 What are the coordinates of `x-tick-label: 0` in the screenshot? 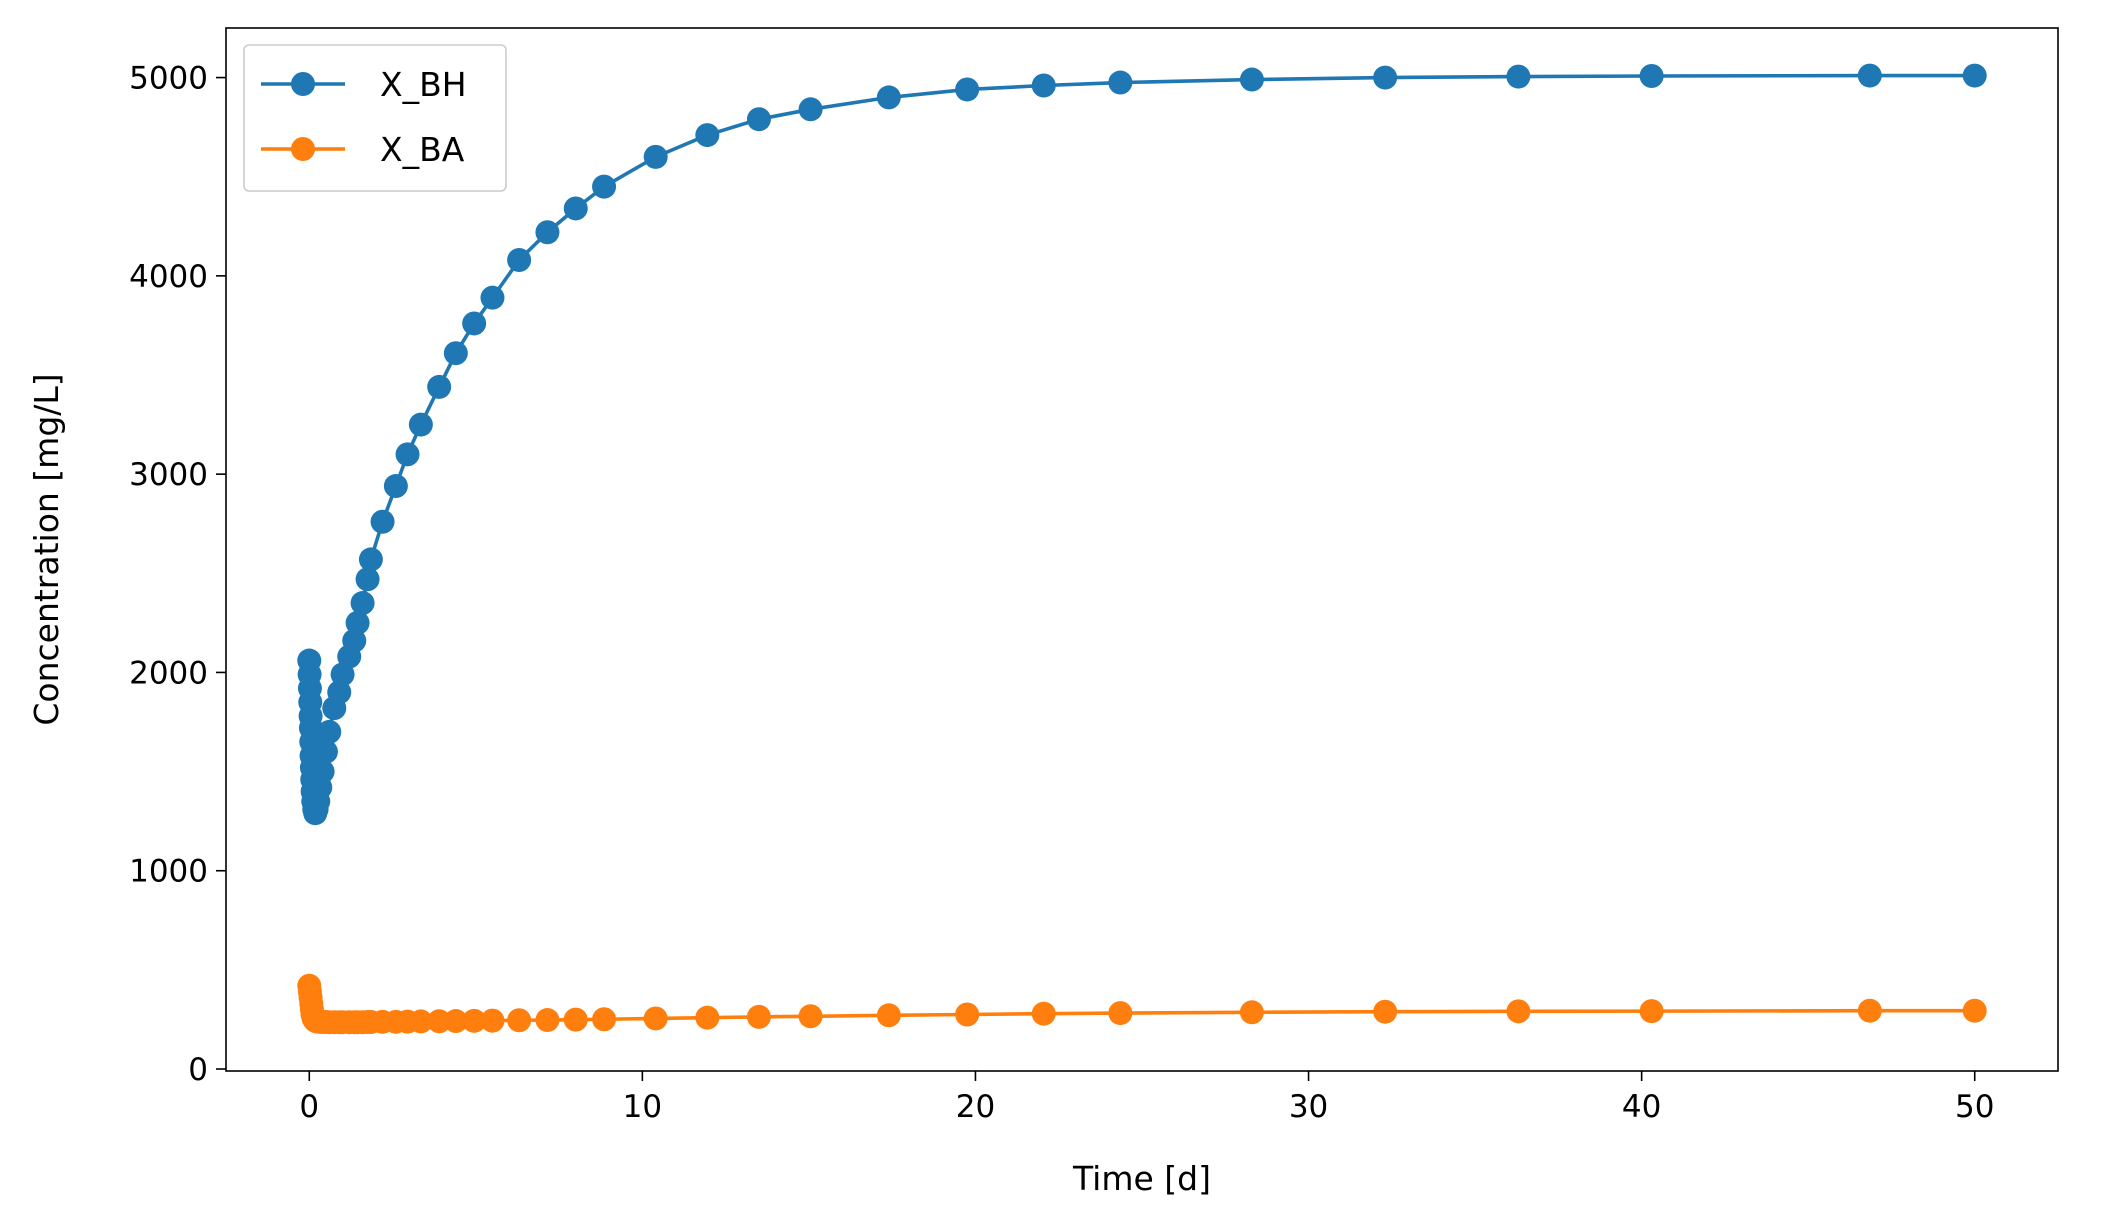 It's located at (309, 1107).